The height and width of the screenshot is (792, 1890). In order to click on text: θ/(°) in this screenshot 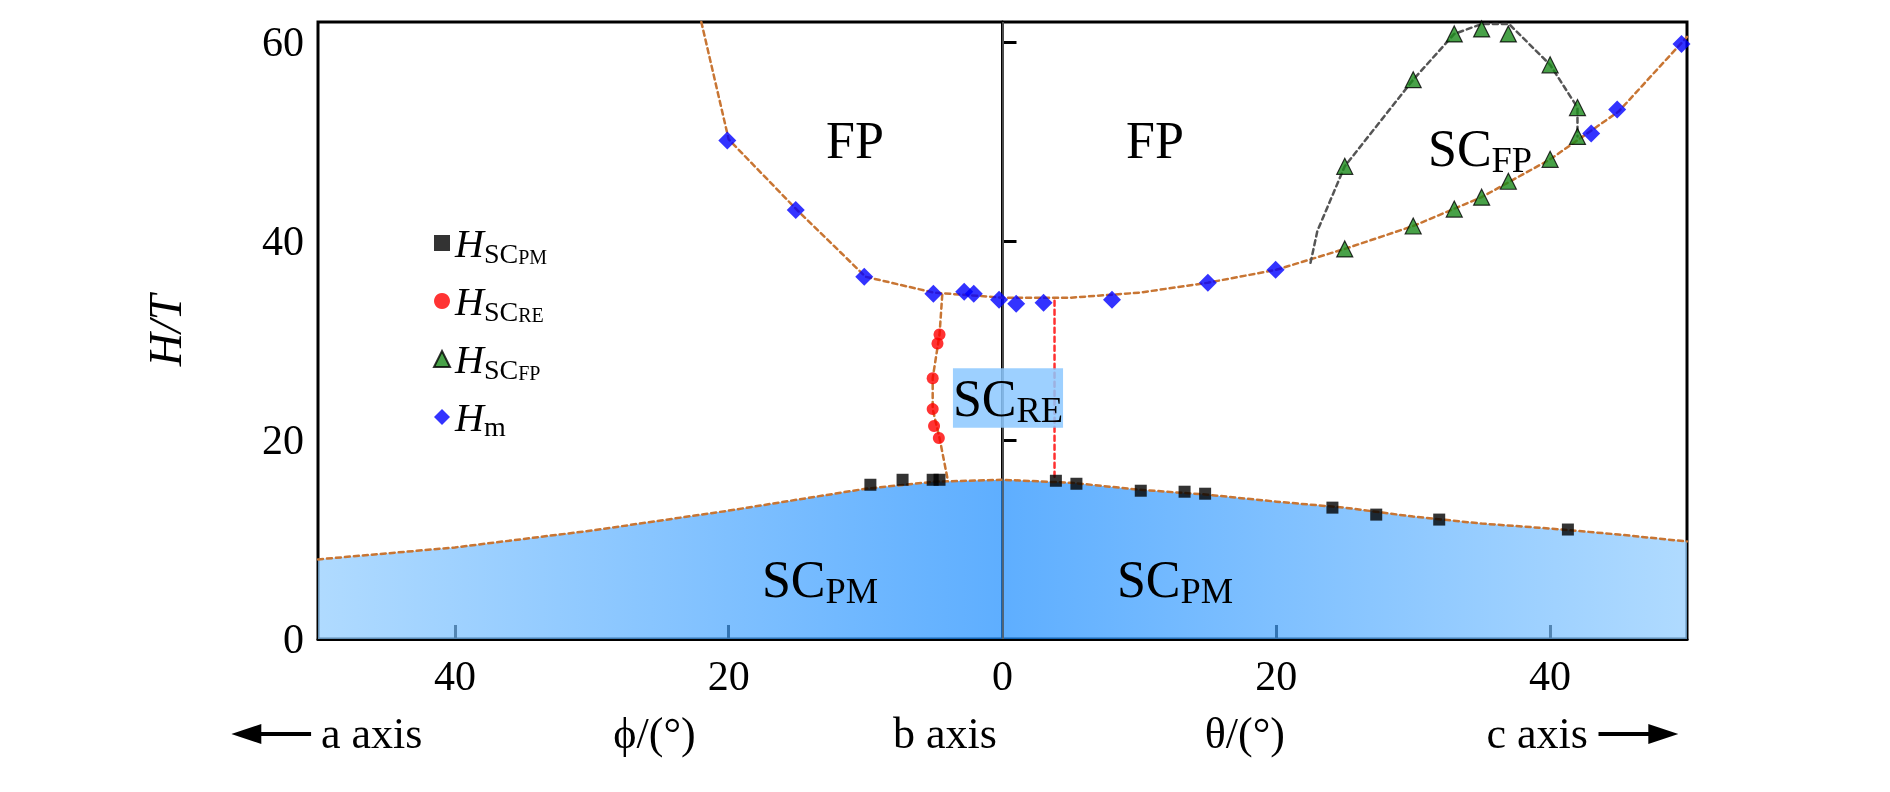, I will do `click(1244, 733)`.